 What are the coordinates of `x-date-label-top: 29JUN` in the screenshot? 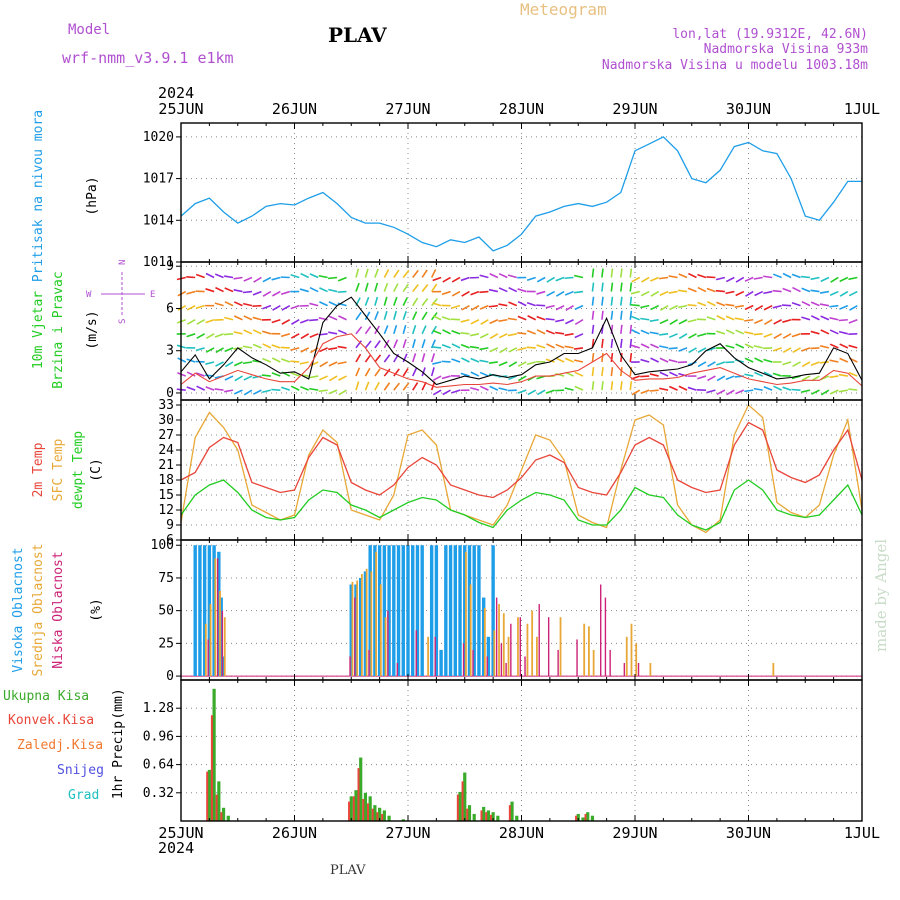 It's located at (634, 109).